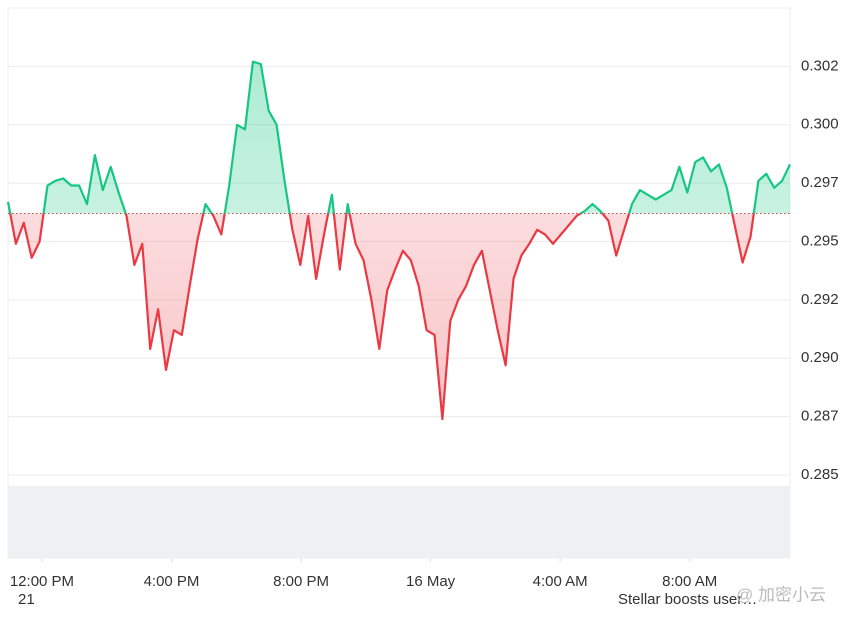 Image resolution: width=863 pixels, height=620 pixels. What do you see at coordinates (560, 581) in the screenshot?
I see `x-tick-label: 4:00 AM` at bounding box center [560, 581].